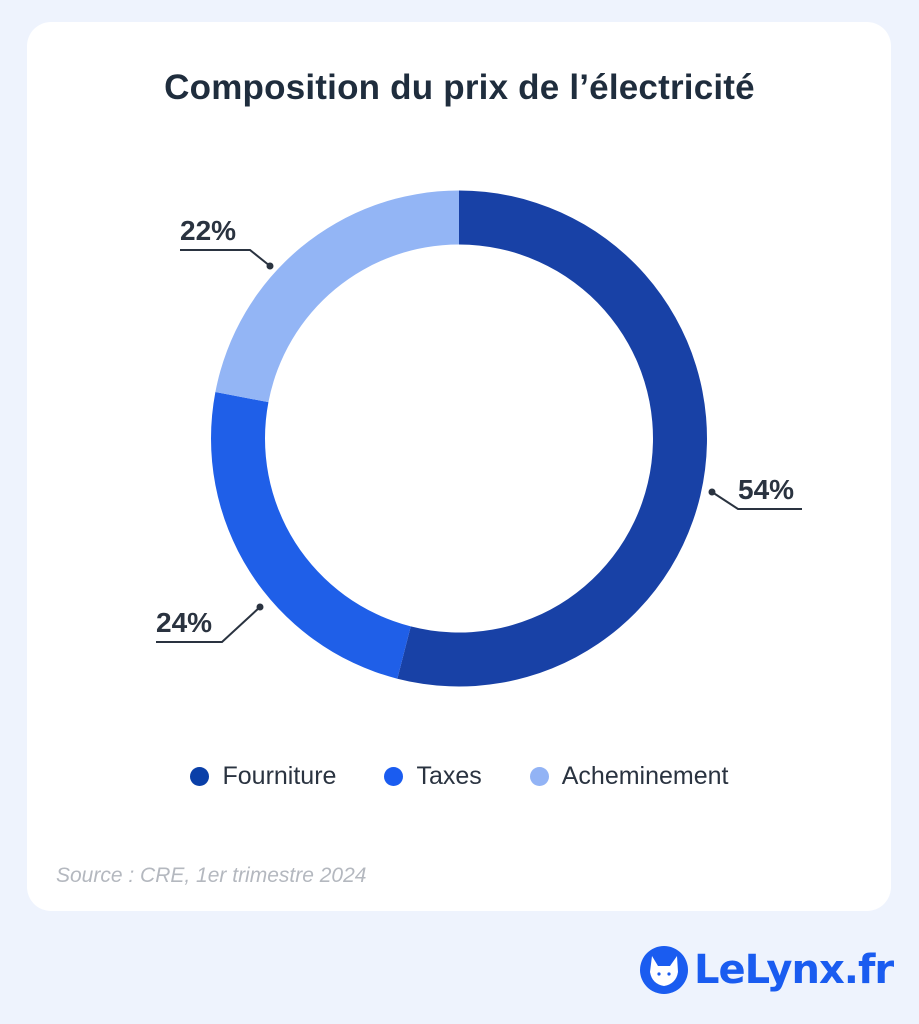 The image size is (919, 1024). Describe the element at coordinates (629, 776) in the screenshot. I see `legend-item-acheminement: Acheminement` at that location.